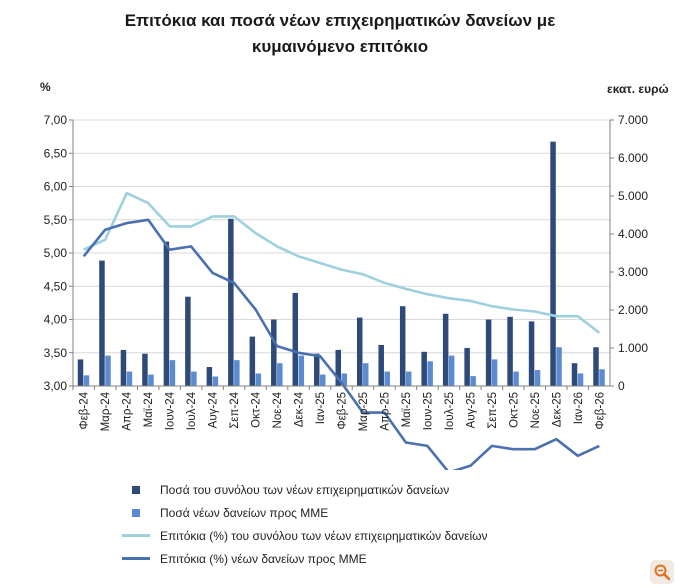 This screenshot has height=588, width=680. What do you see at coordinates (56, 353) in the screenshot?
I see `left-tick-label: 3,50` at bounding box center [56, 353].